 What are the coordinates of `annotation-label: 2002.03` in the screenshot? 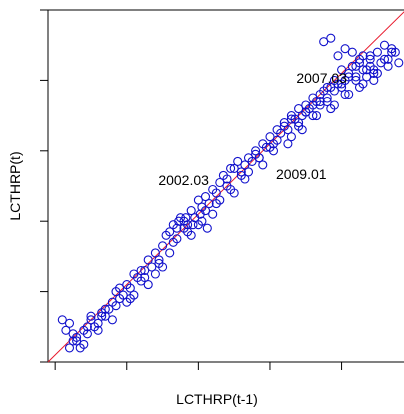 It's located at (183, 180).